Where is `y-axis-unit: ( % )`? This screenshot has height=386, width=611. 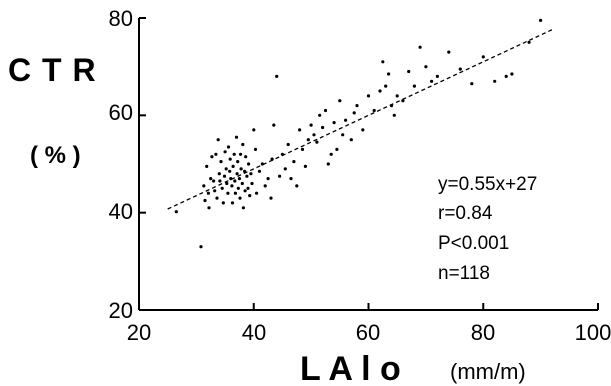
y-axis-unit: ( % ) is located at coordinates (55, 155).